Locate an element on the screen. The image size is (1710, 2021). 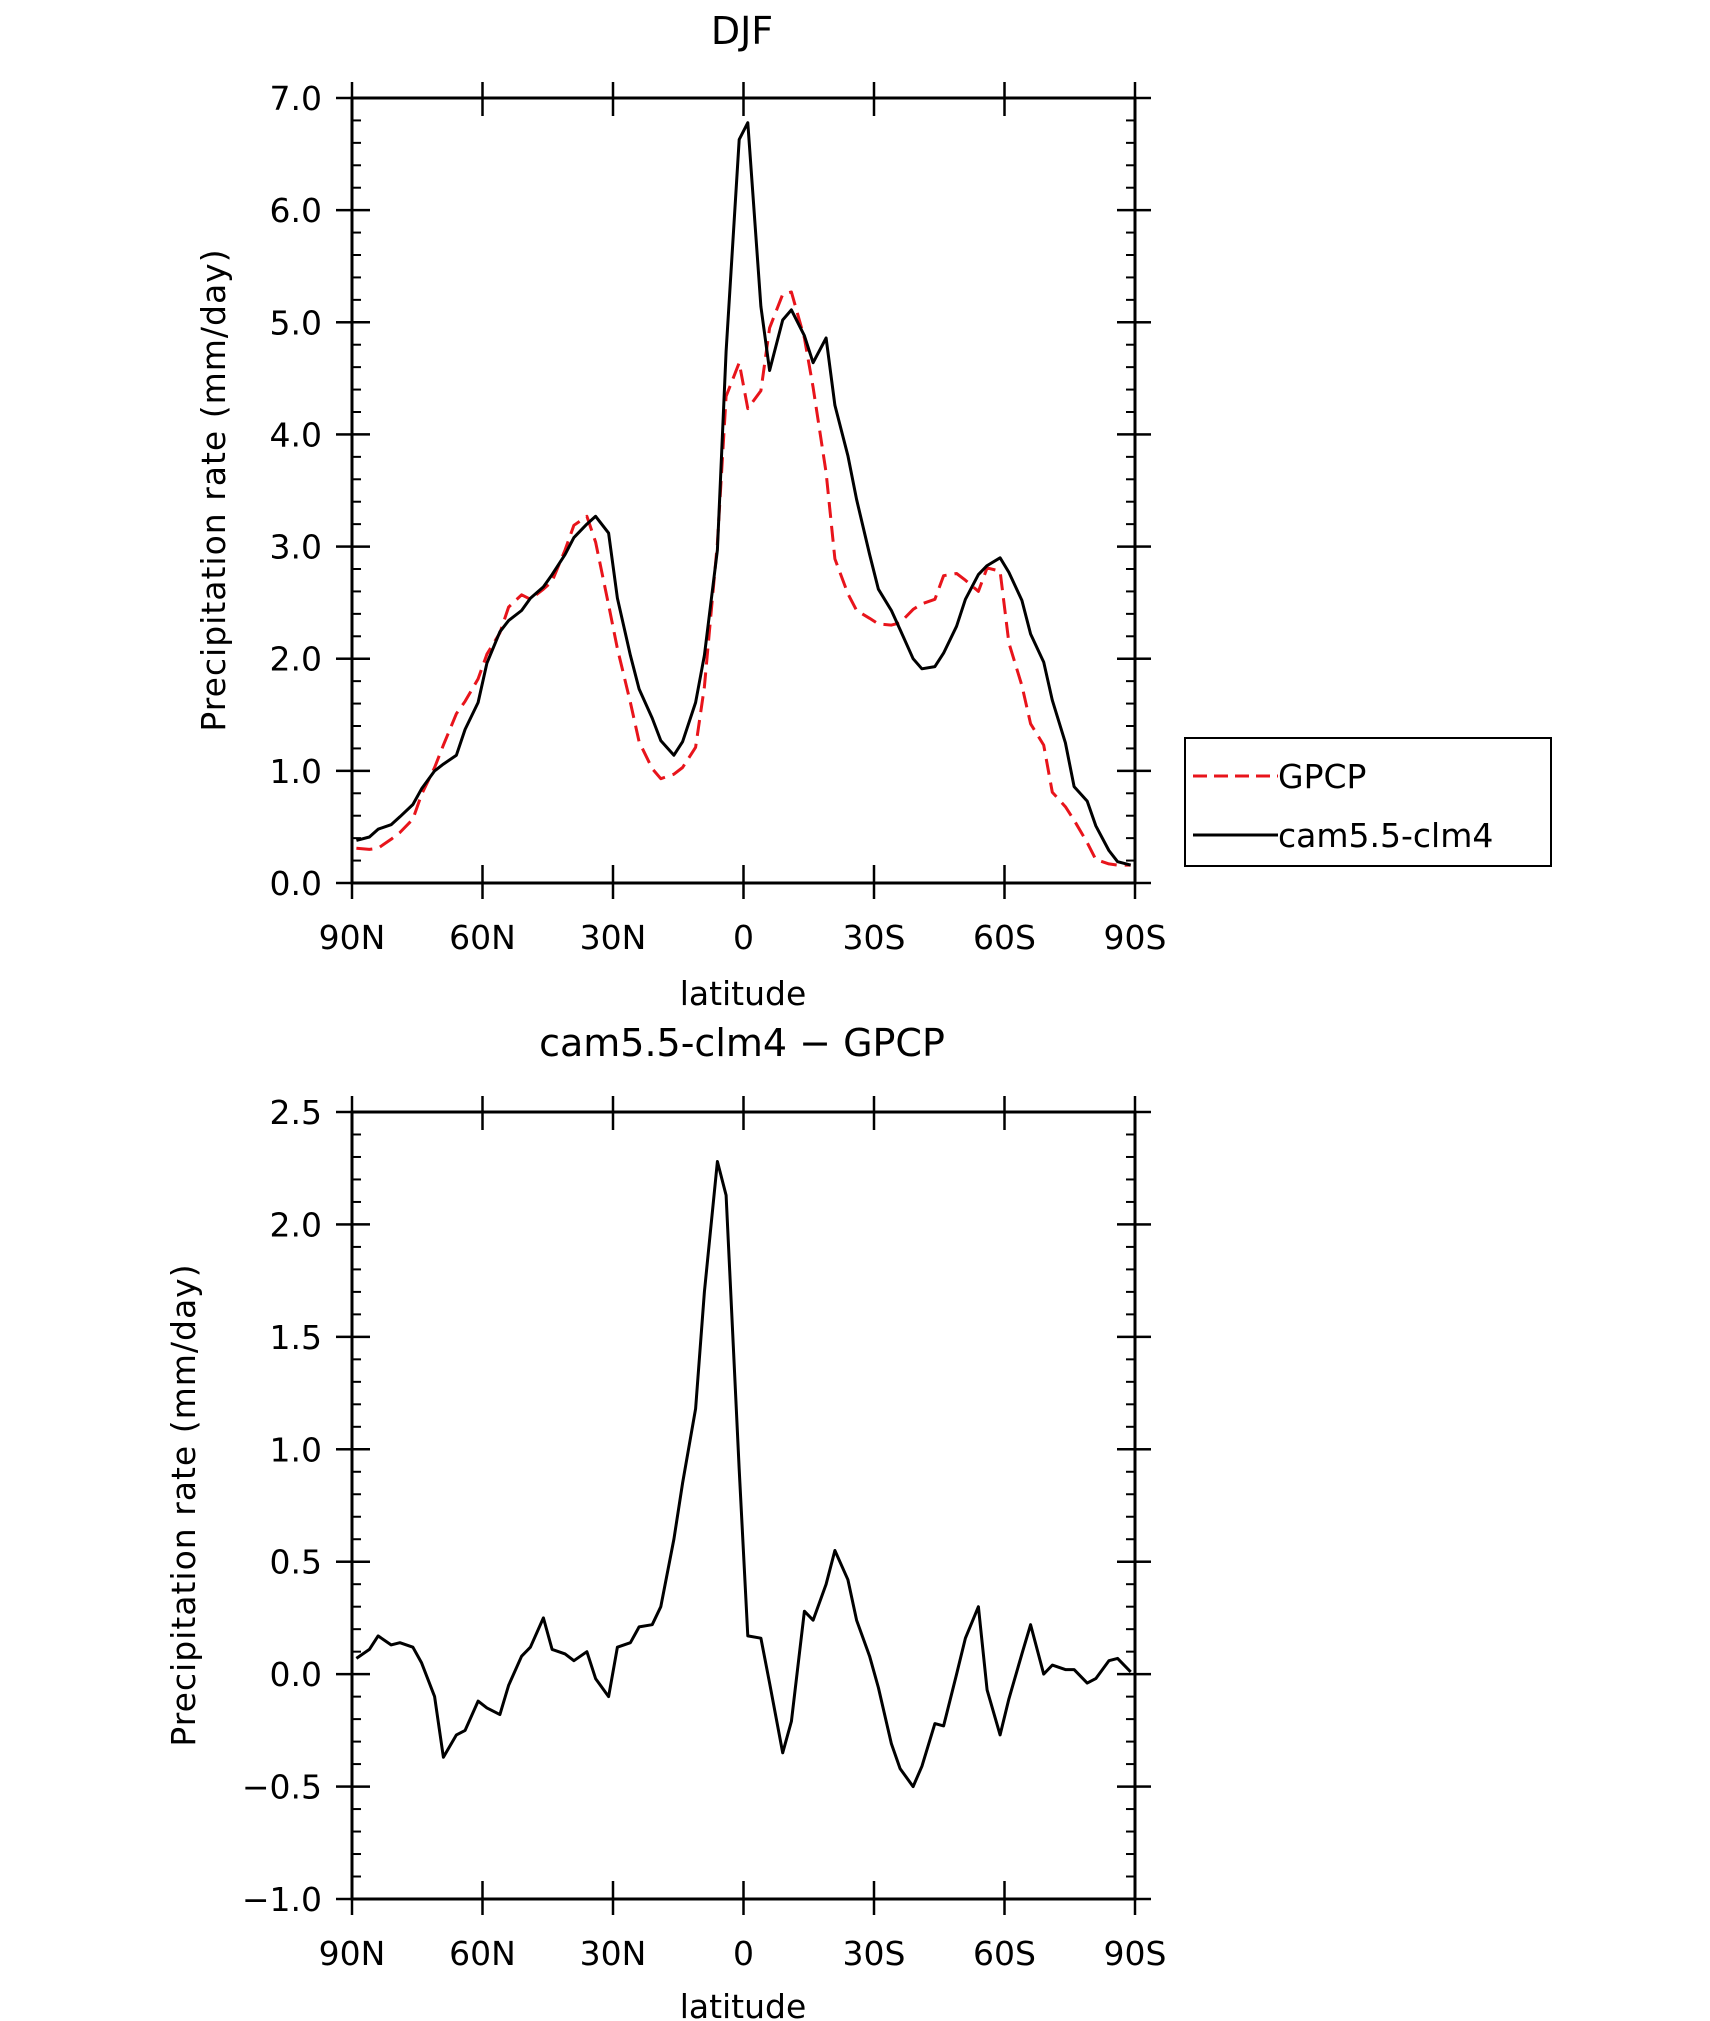
legend-box is located at coordinates (1368, 802).